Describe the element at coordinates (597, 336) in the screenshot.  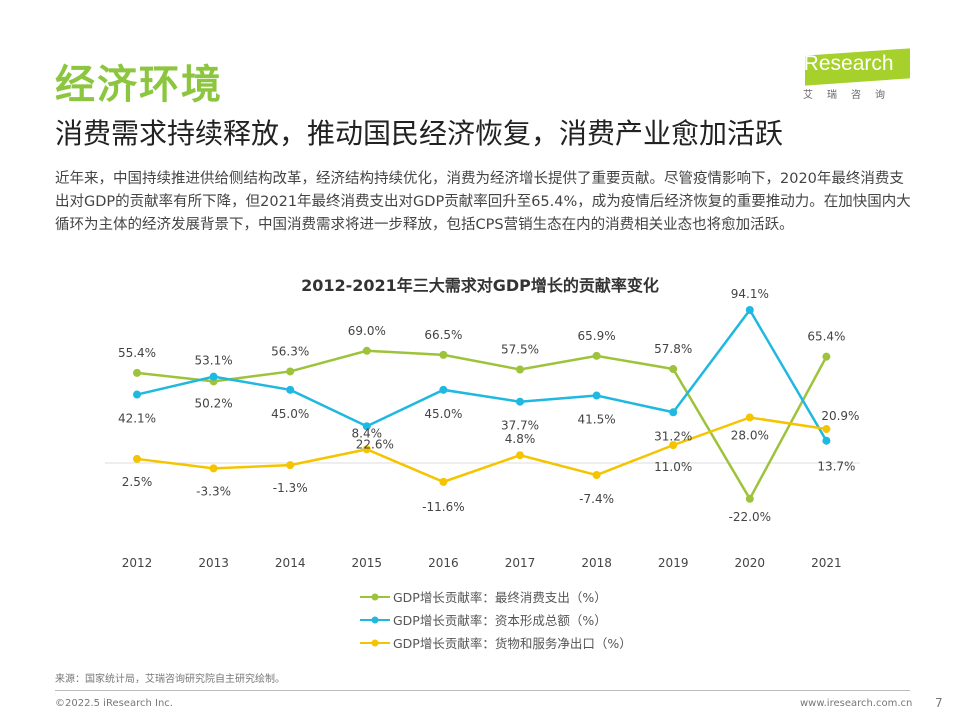
I see `data-label: 65.9%` at that location.